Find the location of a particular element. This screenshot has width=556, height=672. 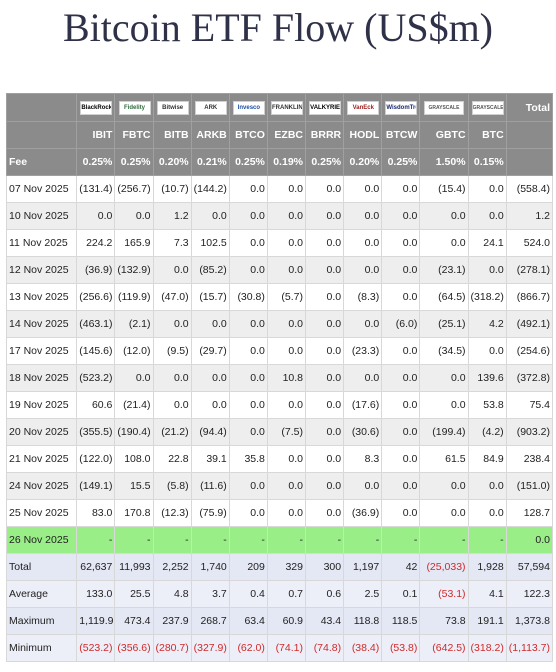

summary-cell: 73.8 is located at coordinates (444, 621).